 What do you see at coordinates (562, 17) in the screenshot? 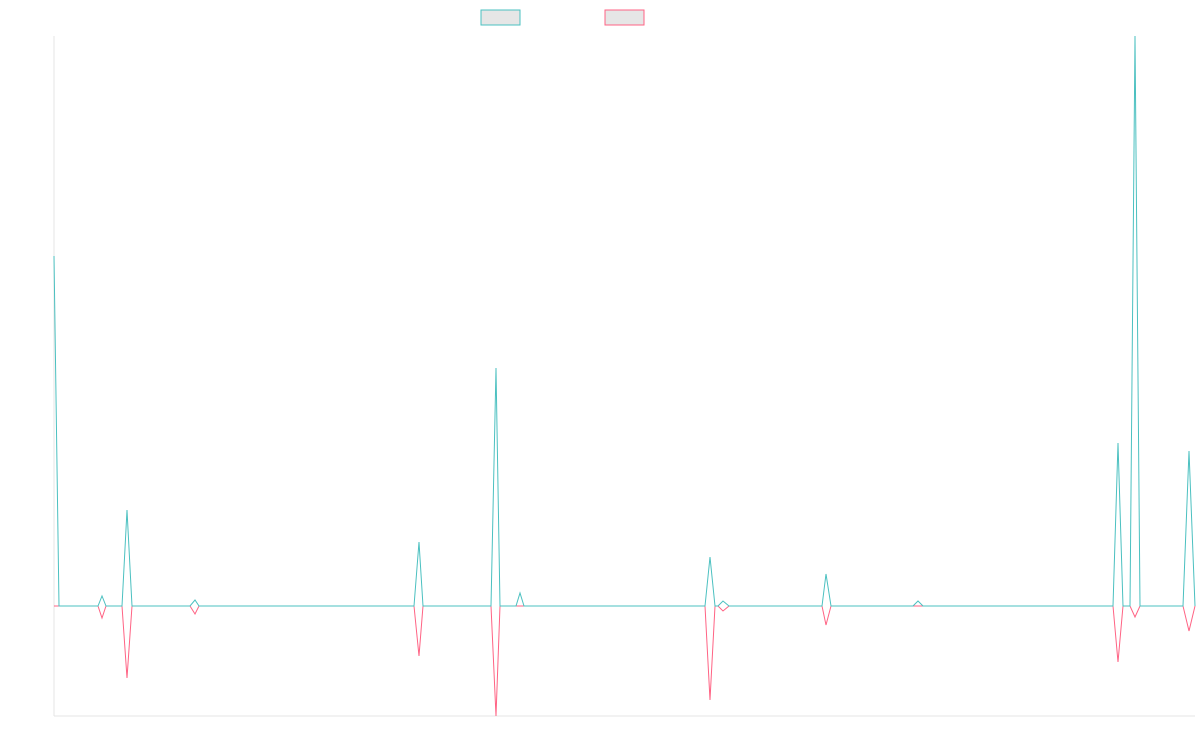
I see `chart-legend` at bounding box center [562, 17].